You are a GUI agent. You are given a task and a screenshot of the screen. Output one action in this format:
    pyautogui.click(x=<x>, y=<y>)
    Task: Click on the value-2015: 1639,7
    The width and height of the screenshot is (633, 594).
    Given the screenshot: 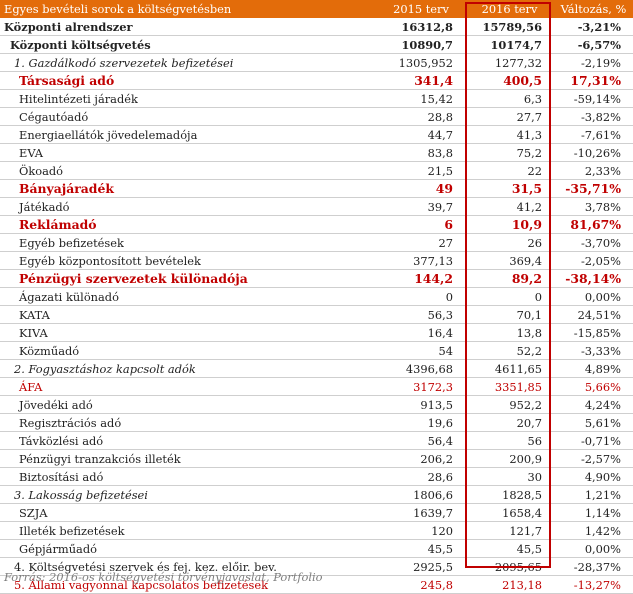 What is the action you would take?
    pyautogui.click(x=421, y=512)
    